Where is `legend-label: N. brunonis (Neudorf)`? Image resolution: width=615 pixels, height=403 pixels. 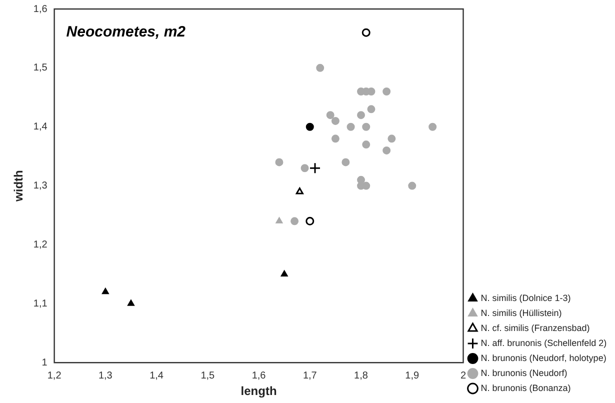
legend-label: N. brunonis (Neudorf) is located at coordinates (524, 373).